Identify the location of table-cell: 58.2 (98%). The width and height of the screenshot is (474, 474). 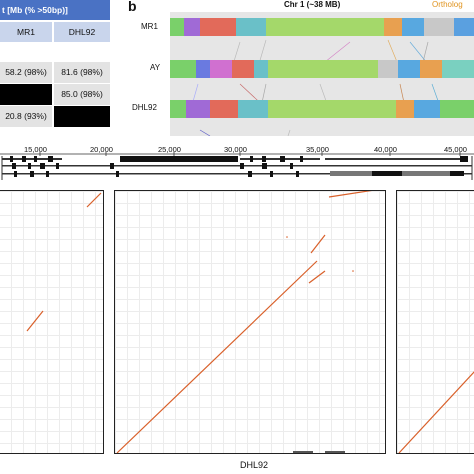
(26, 72).